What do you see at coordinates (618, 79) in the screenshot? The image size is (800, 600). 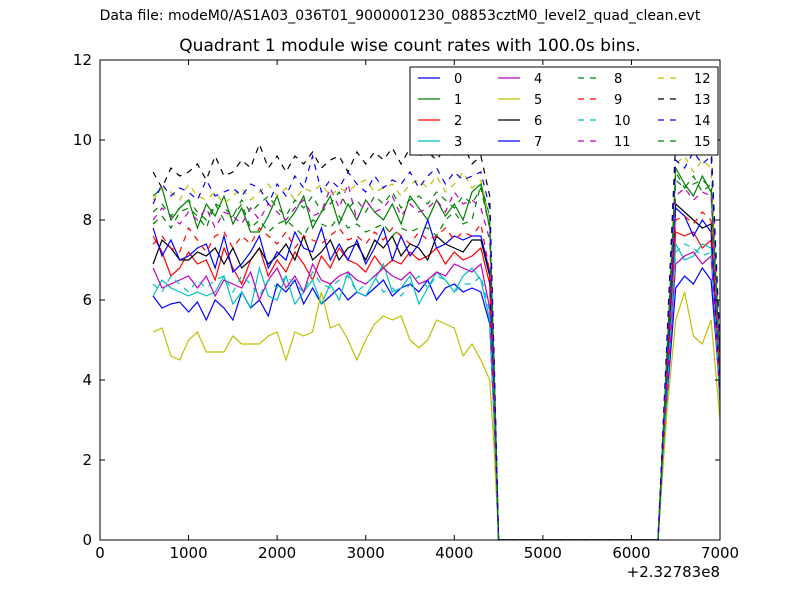 I see `legend-label-8: 8` at bounding box center [618, 79].